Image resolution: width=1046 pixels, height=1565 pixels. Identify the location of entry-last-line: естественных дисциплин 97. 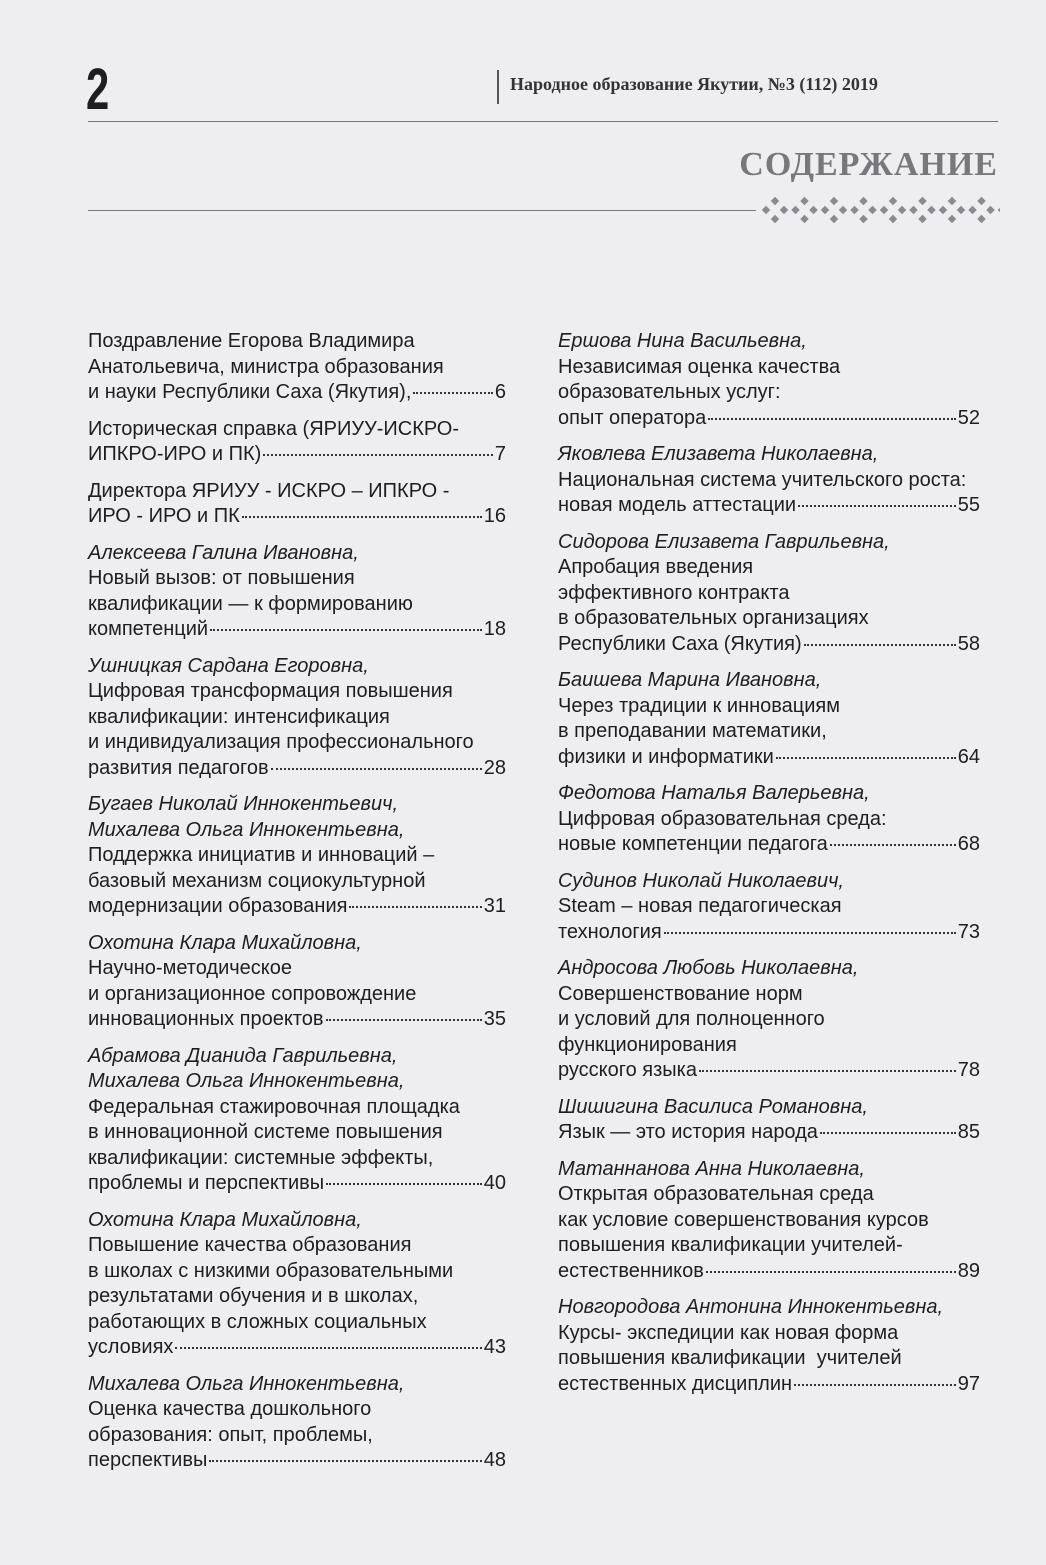
(769, 1385).